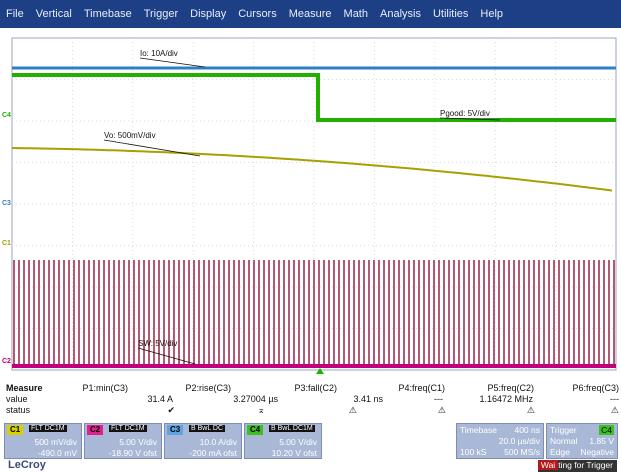 The height and width of the screenshot is (472, 621). Describe the element at coordinates (105, 388) in the screenshot. I see `param-name: P1:min(C3)` at that location.